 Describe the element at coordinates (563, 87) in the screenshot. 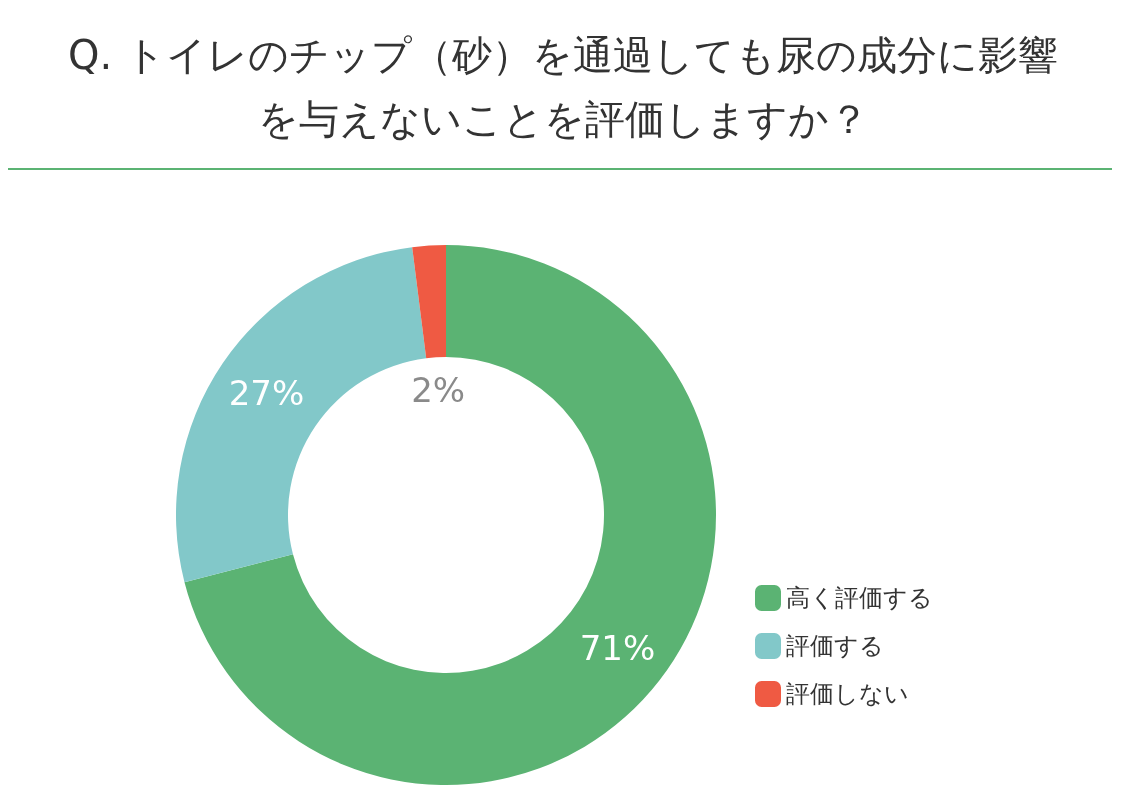

I see `chart-title: Q. トイレのチップ（砂）を通過しても尿の成分に影響を与えないことを評価しますか？` at that location.